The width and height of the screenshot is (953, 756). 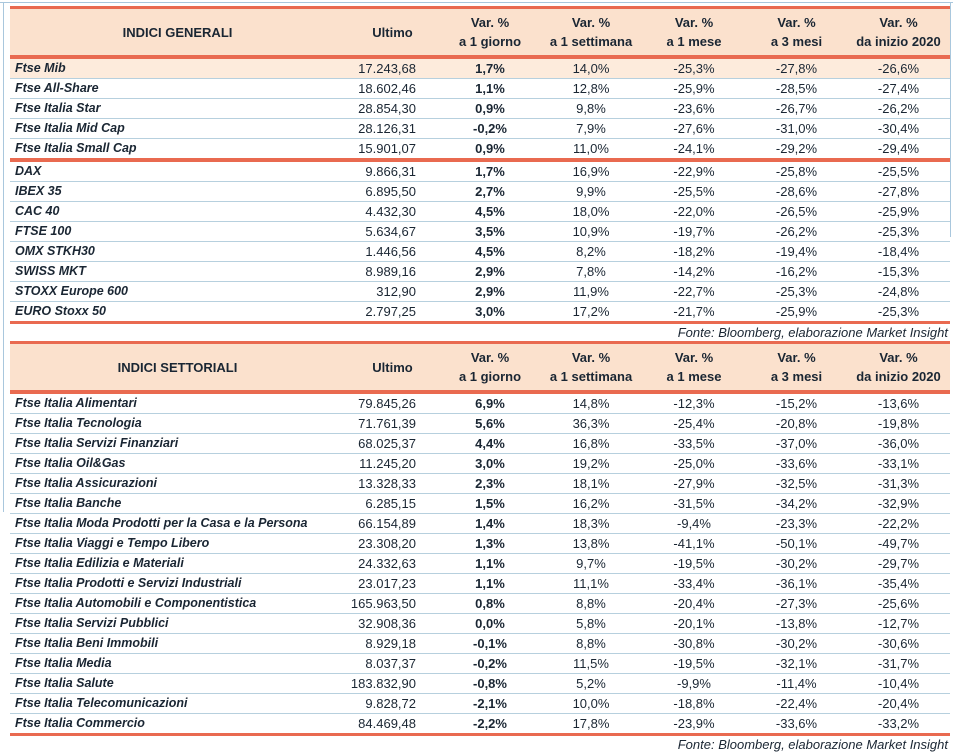 I want to click on row-var-1-settimana: 18,3%, so click(x=591, y=523).